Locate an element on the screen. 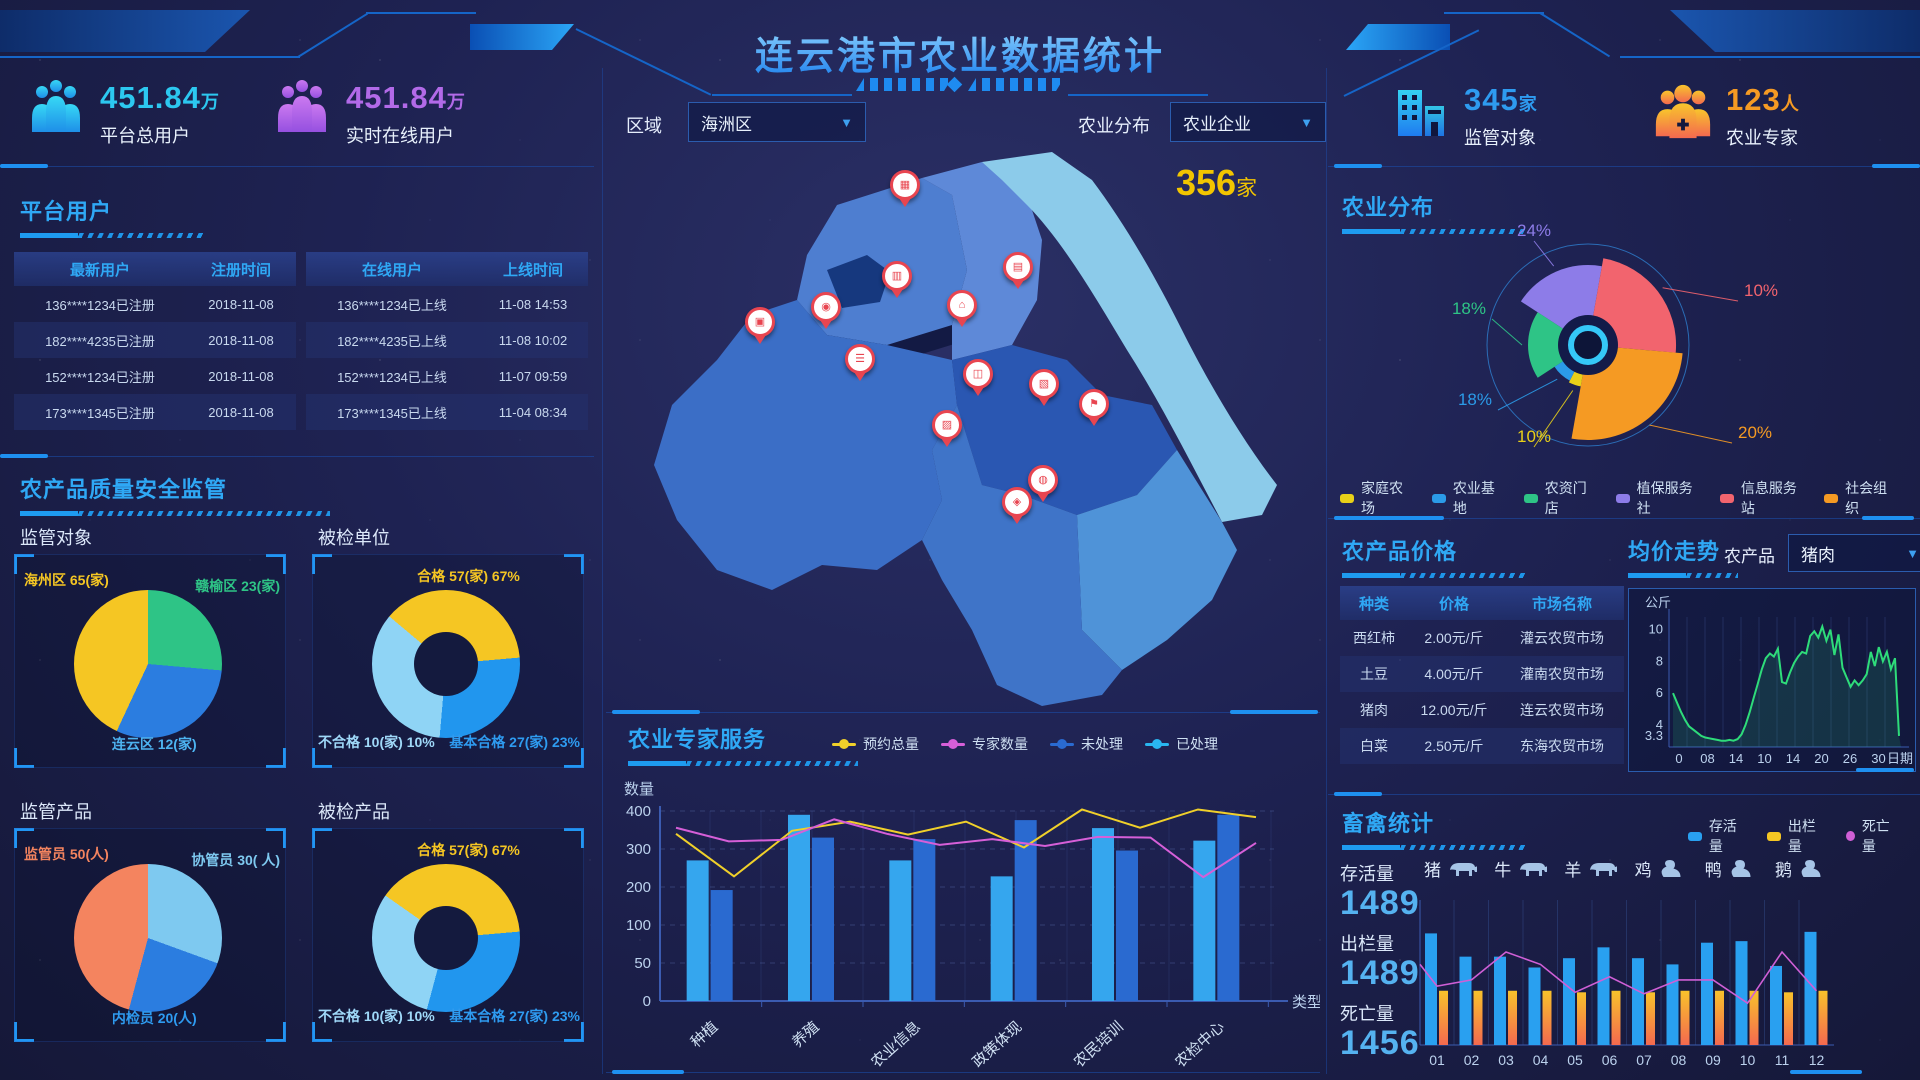 The width and height of the screenshot is (1920, 1080). map-pin: ▨ is located at coordinates (947, 425).